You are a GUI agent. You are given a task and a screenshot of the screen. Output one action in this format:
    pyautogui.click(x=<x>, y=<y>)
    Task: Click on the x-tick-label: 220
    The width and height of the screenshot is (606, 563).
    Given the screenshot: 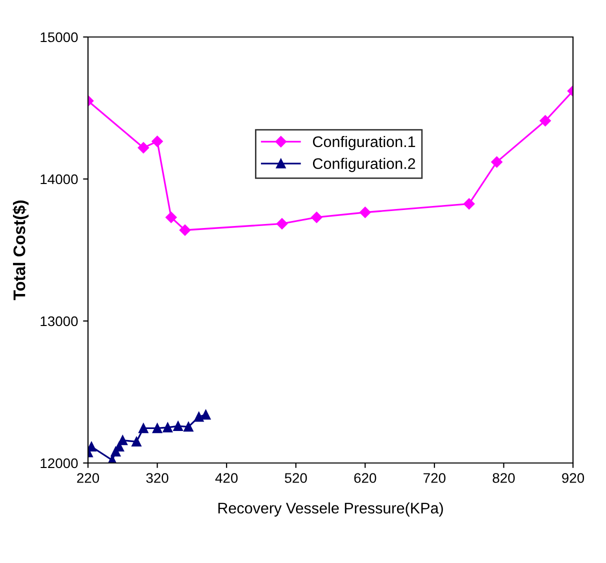 What is the action you would take?
    pyautogui.click(x=88, y=478)
    